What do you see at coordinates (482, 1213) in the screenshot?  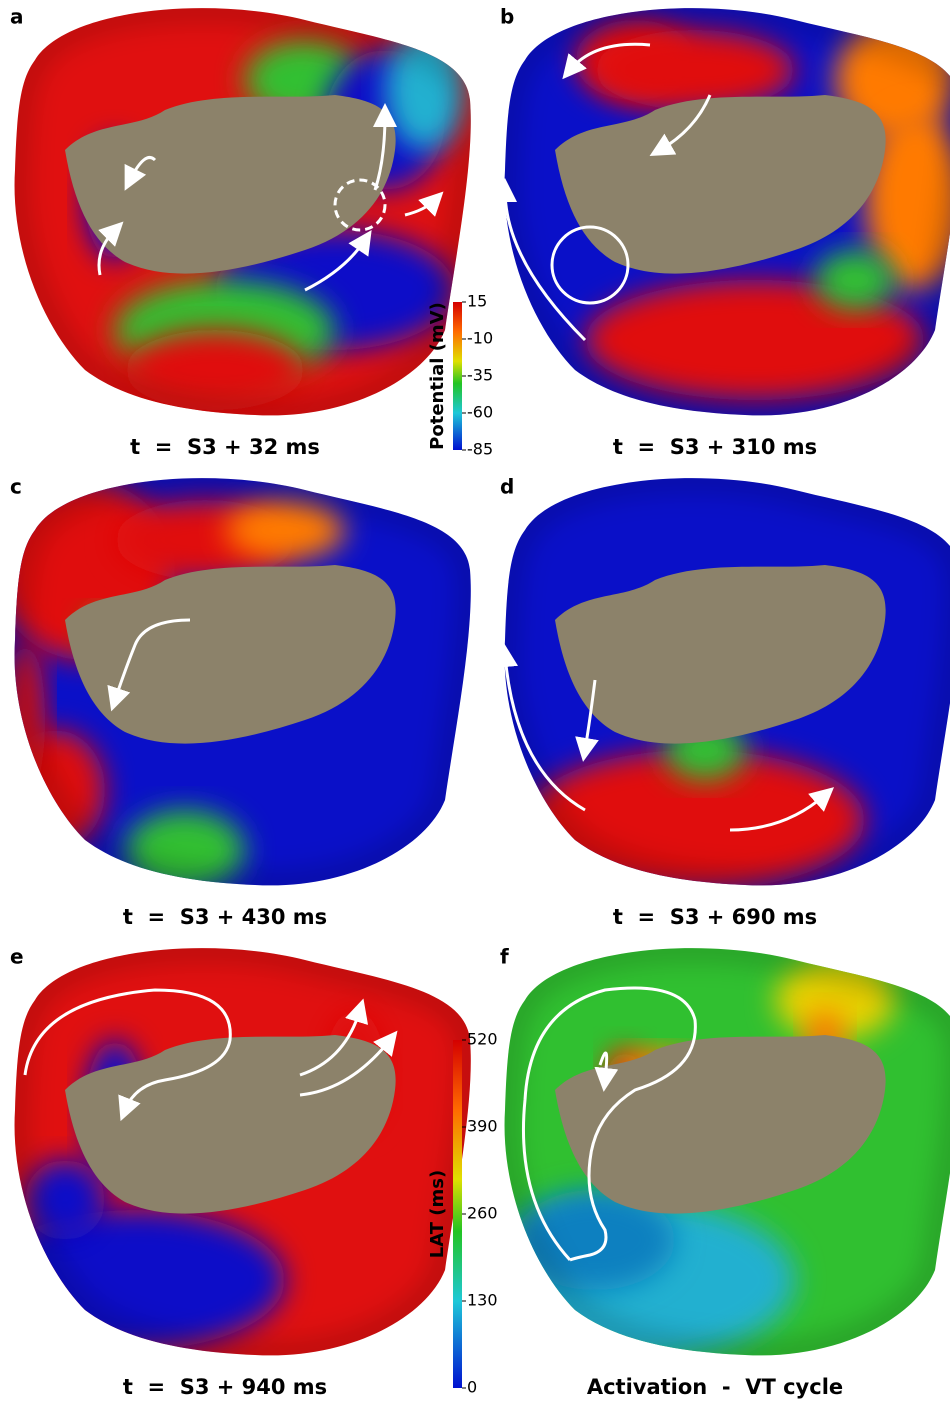 I see `colorbar-tick-label: 260` at bounding box center [482, 1213].